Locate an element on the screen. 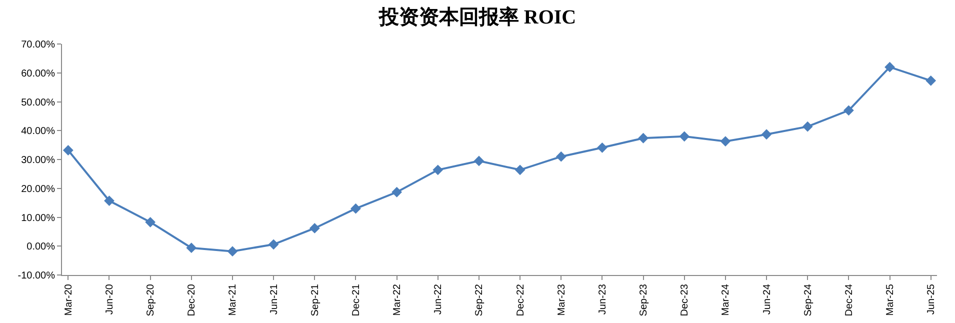 Image resolution: width=955 pixels, height=323 pixels. x-tick-label: Mar-20 is located at coordinates (68, 300).